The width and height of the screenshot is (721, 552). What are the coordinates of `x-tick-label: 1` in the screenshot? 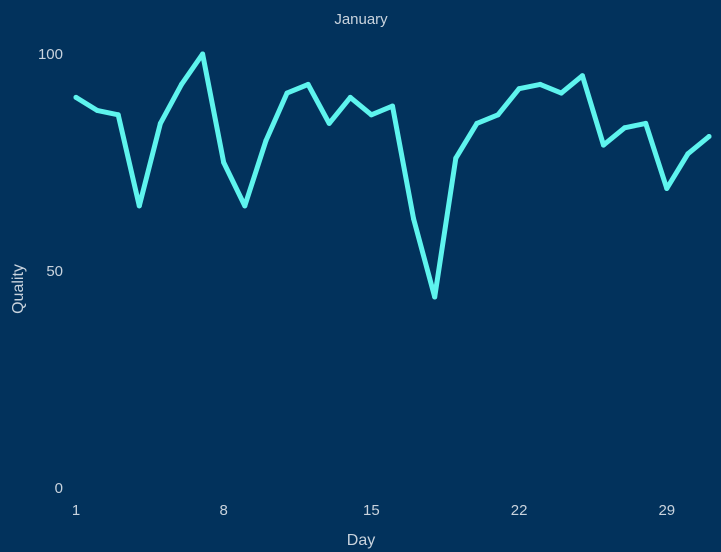 It's located at (76, 510).